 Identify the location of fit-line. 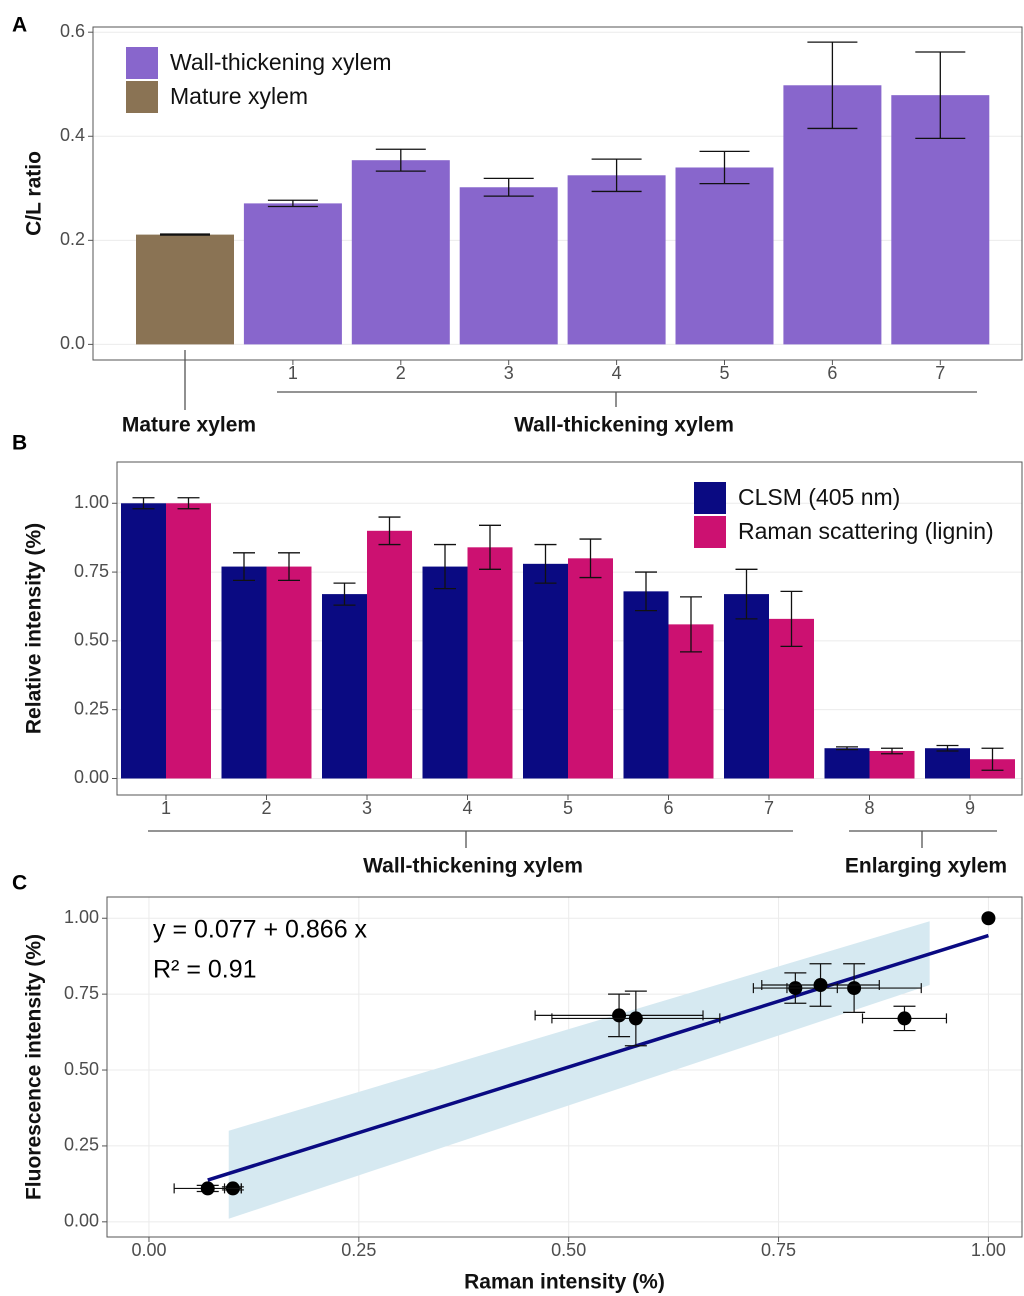
(598, 1057).